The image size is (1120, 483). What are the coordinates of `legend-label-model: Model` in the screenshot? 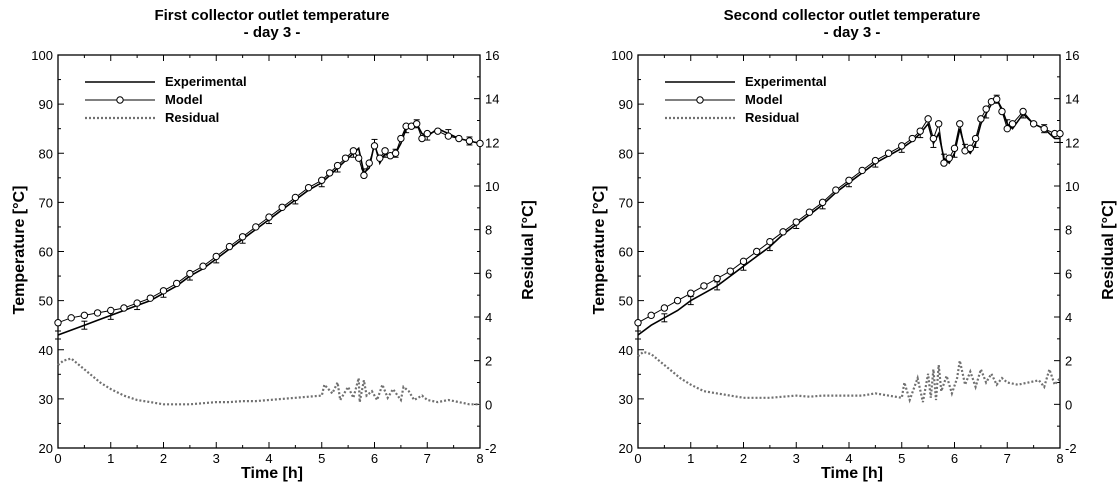 It's located at (184, 99).